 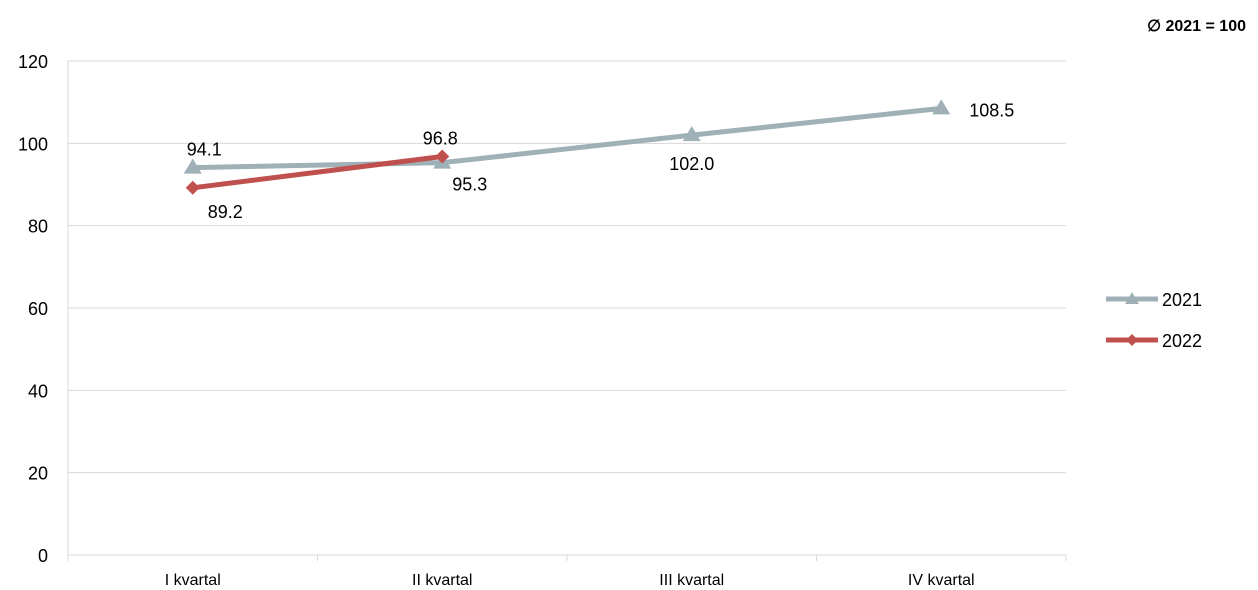 I want to click on data-label: 96.8, so click(x=440, y=139).